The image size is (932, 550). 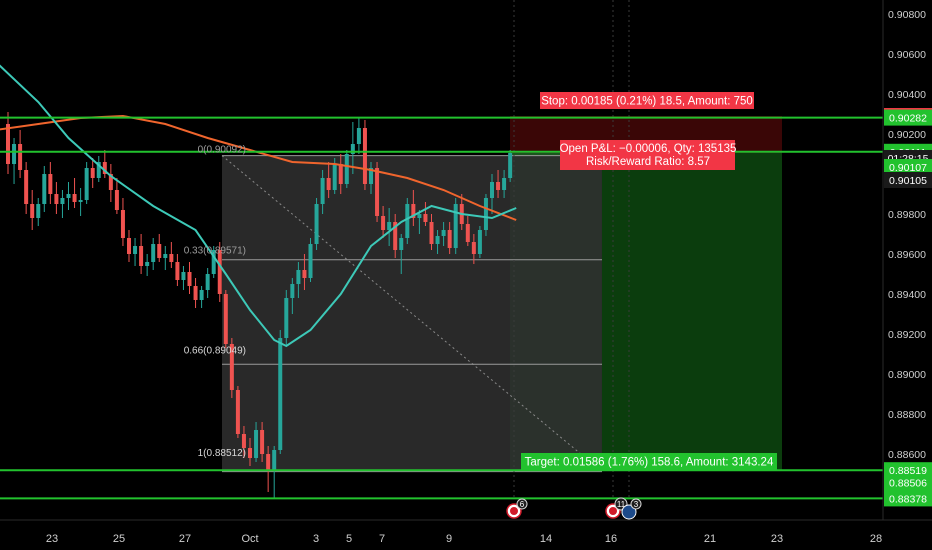 I want to click on price-tag-label: 0.90105, so click(x=908, y=181).